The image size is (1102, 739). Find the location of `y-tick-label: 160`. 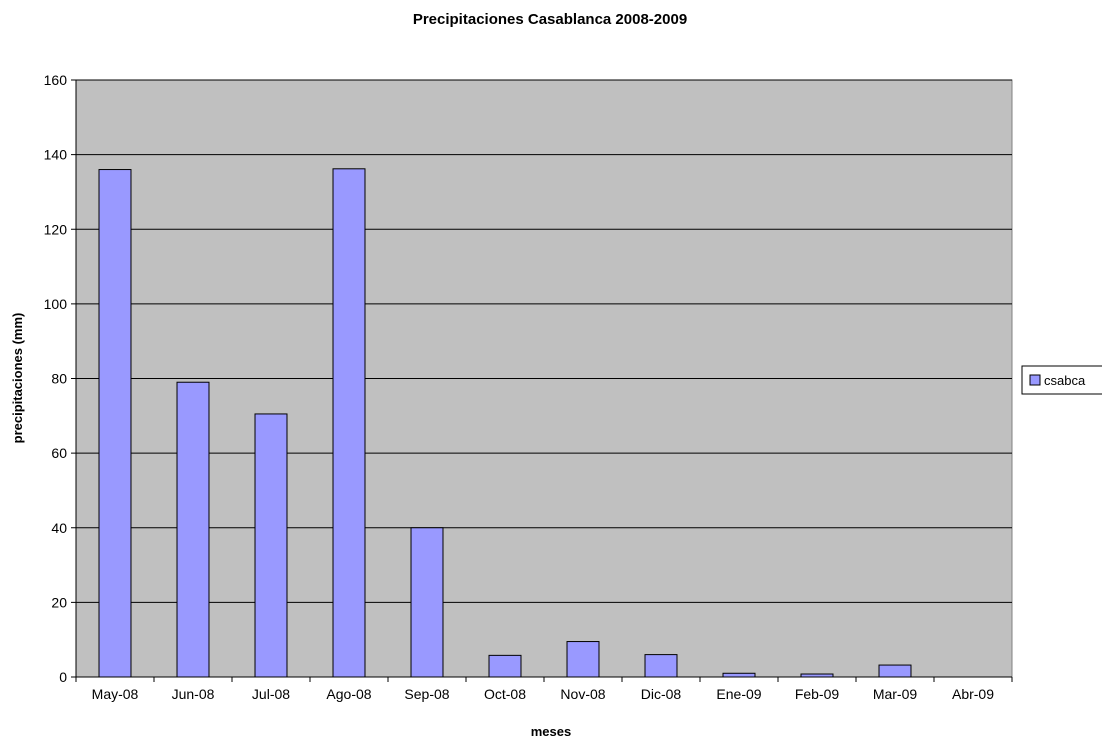

y-tick-label: 160 is located at coordinates (56, 80).